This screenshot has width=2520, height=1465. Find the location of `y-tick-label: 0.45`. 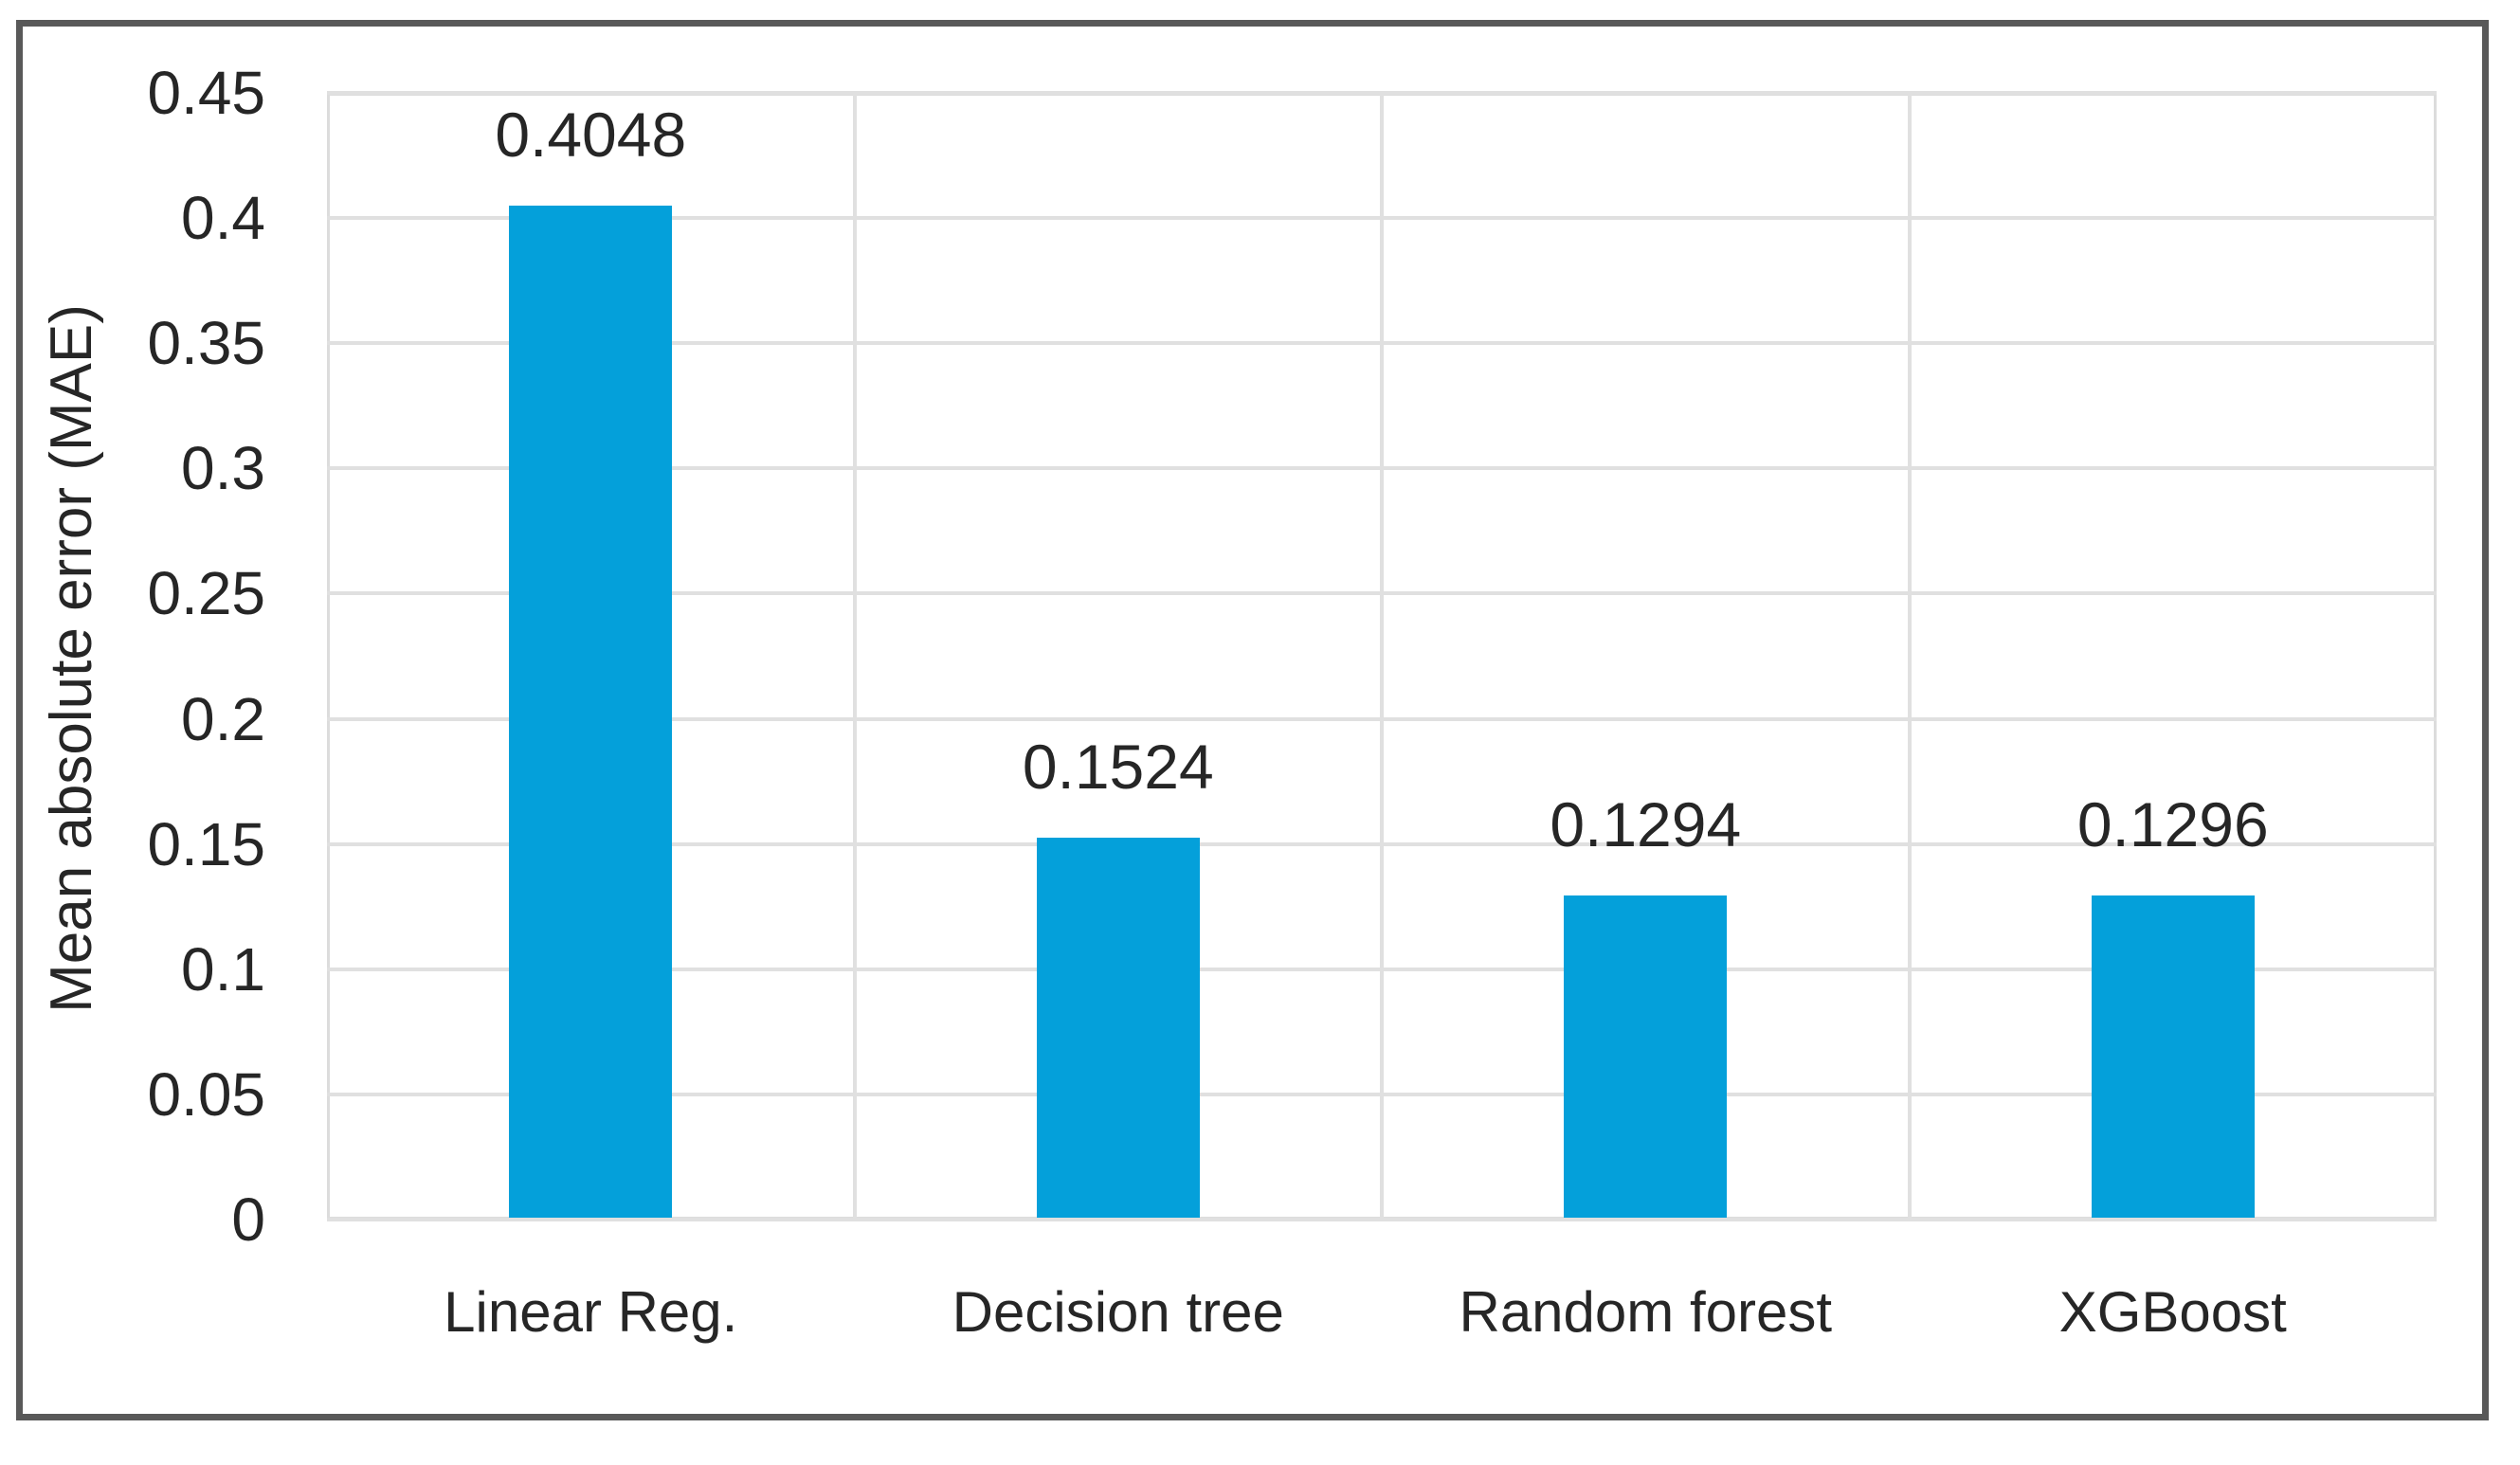

y-tick-label: 0.45 is located at coordinates (206, 93).